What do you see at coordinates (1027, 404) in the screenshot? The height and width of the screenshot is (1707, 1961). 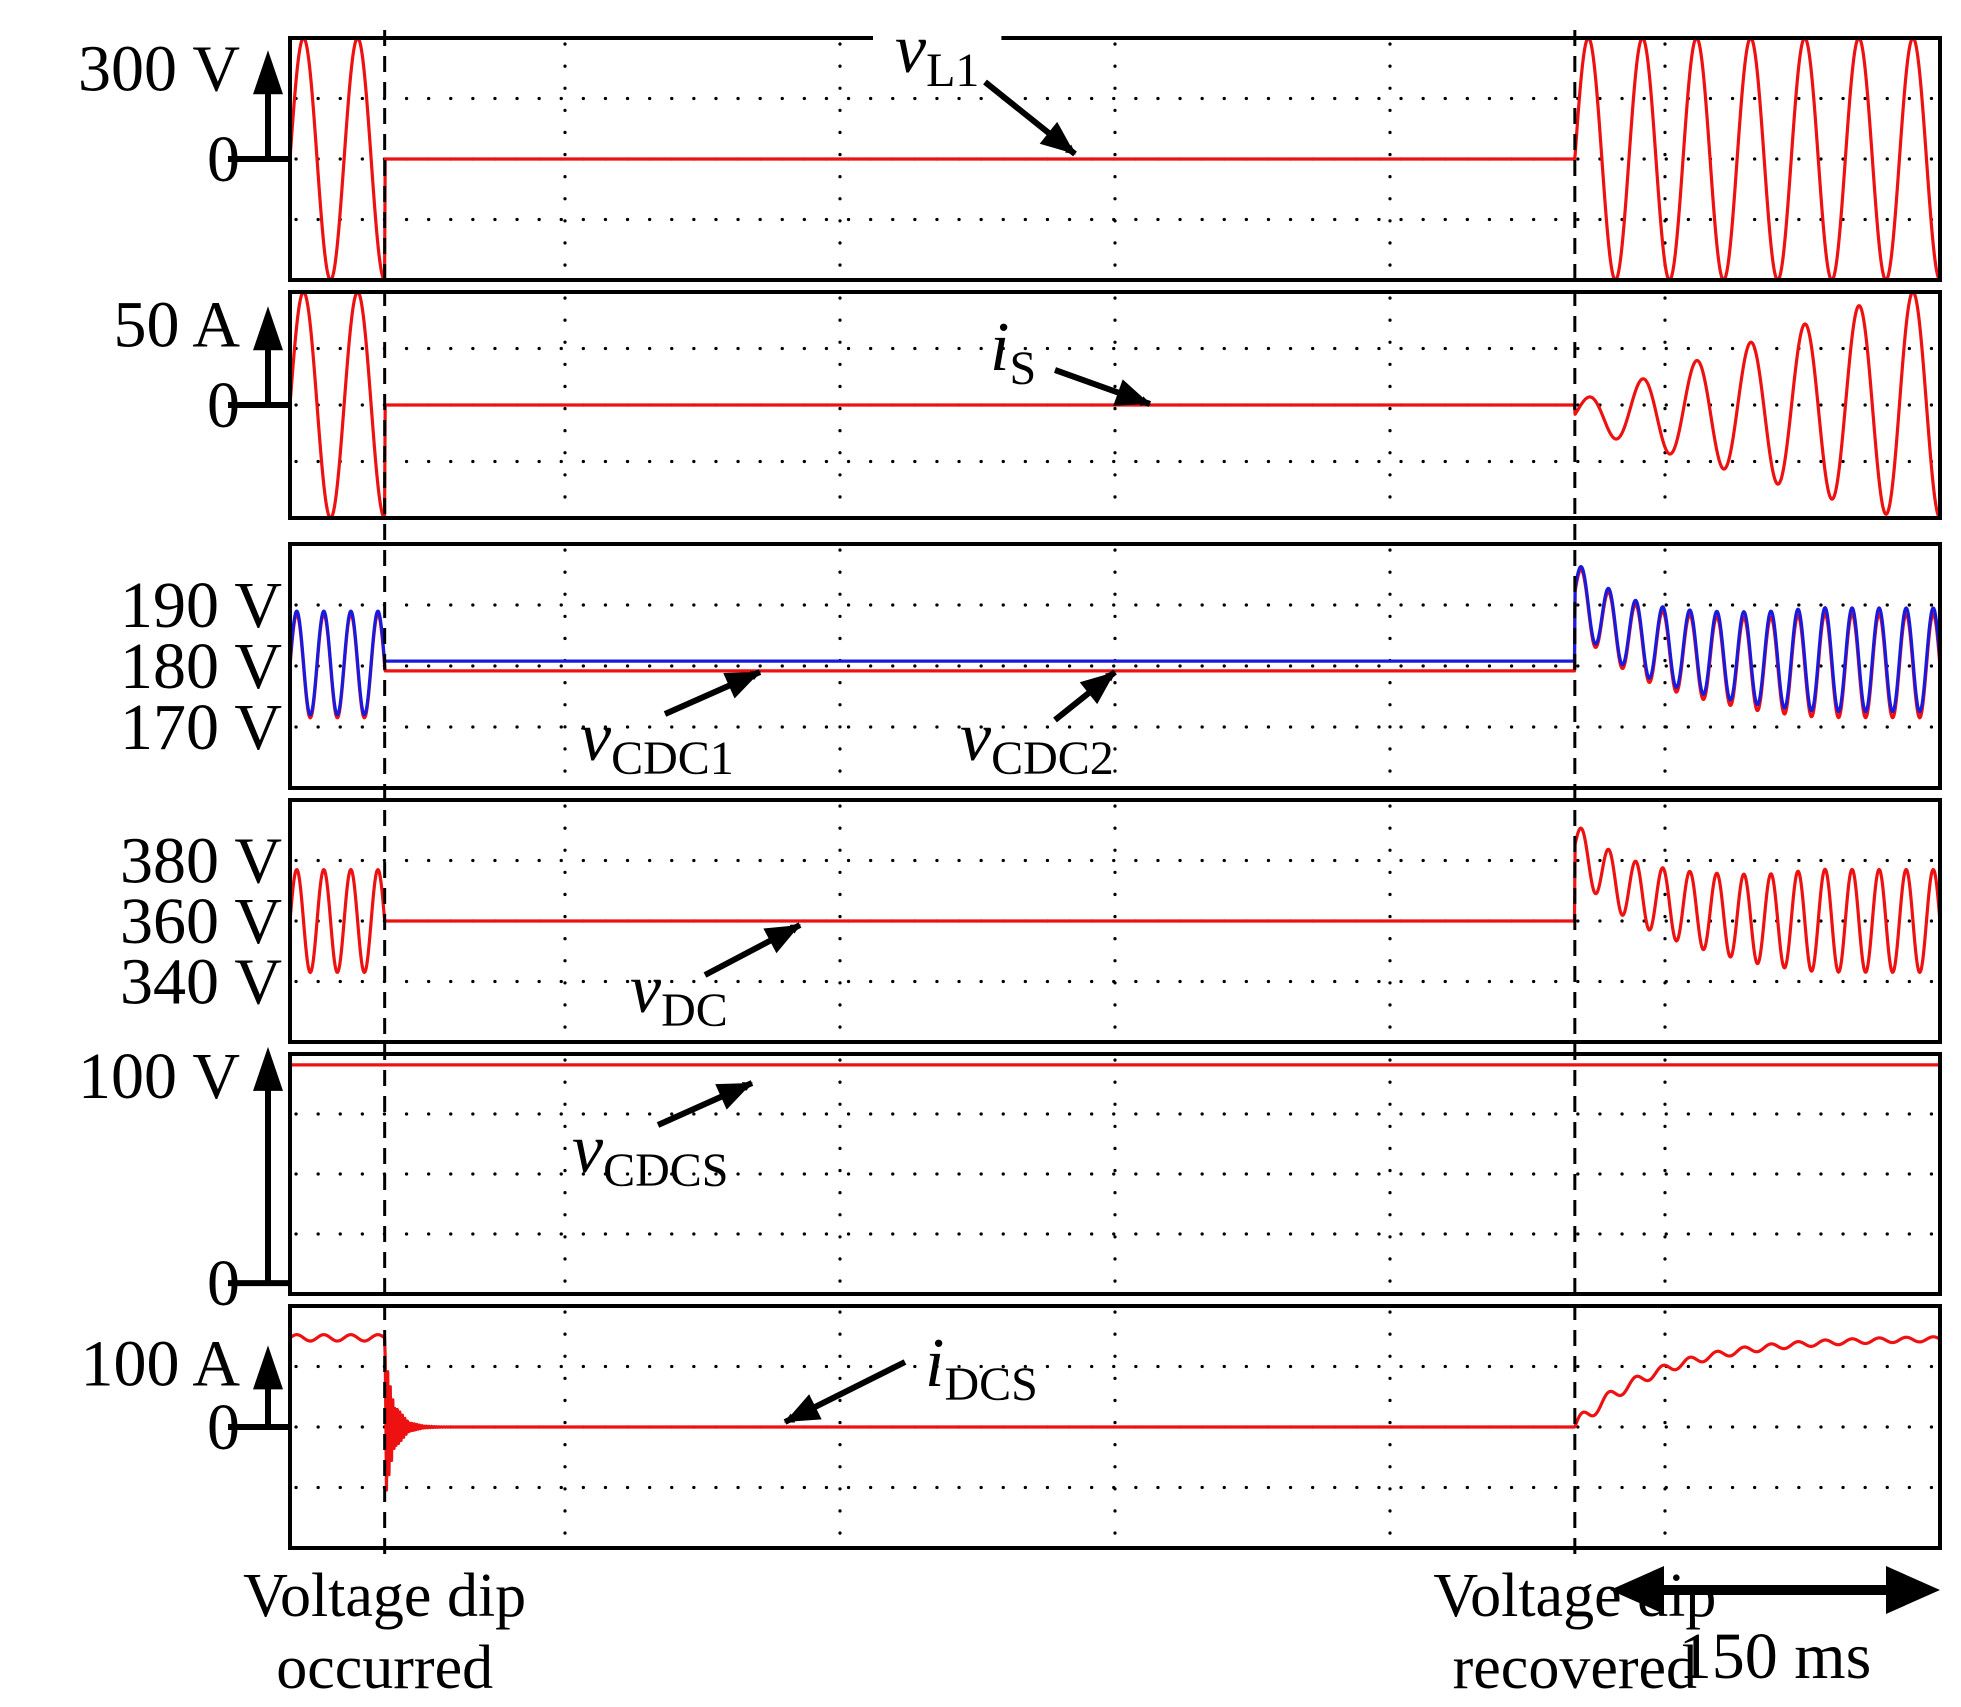 I see `panel-iS: 50 A 0` at bounding box center [1027, 404].